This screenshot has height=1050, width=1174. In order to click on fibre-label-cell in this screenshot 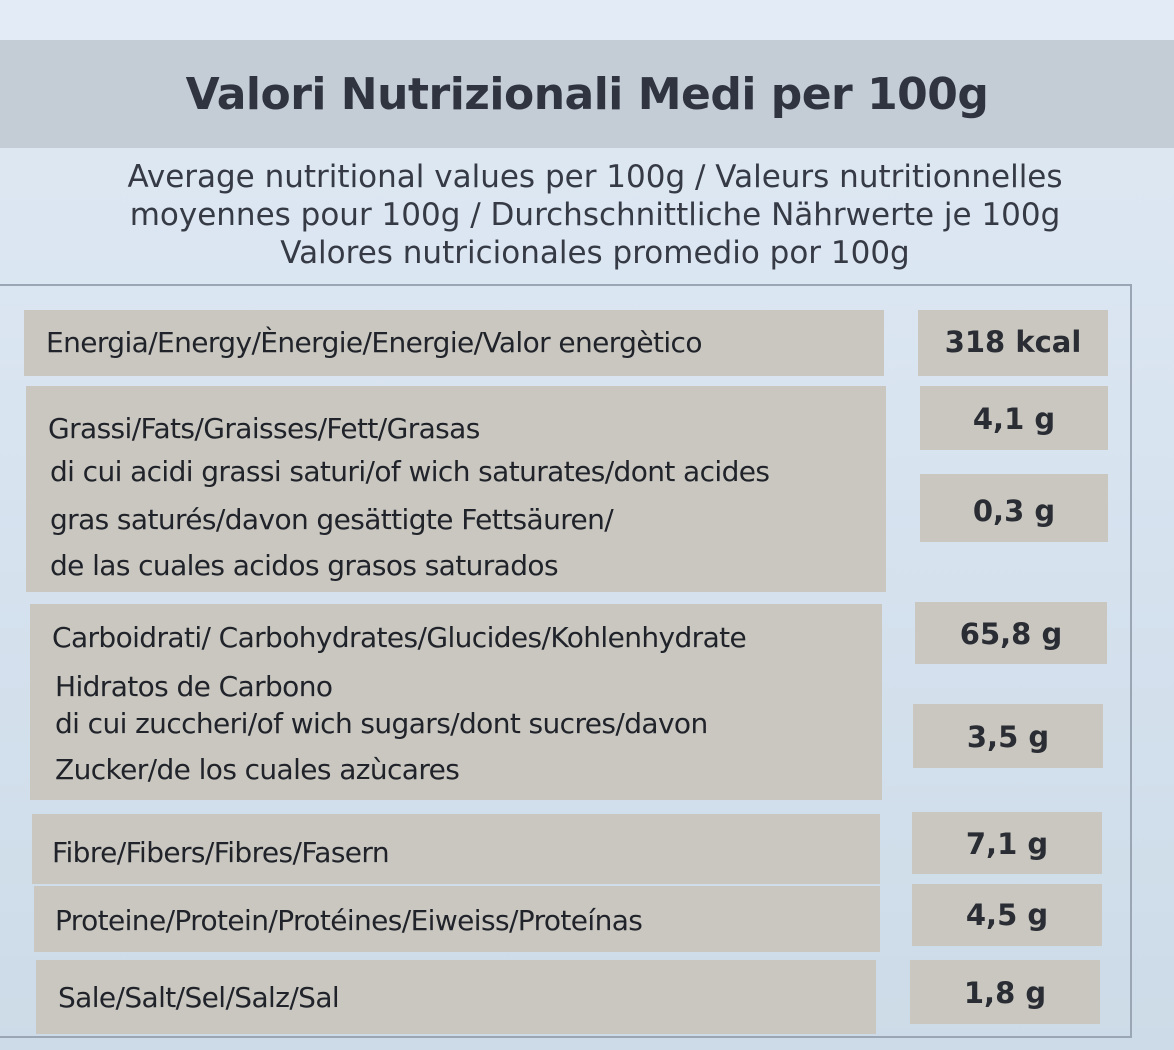, I will do `click(456, 849)`.